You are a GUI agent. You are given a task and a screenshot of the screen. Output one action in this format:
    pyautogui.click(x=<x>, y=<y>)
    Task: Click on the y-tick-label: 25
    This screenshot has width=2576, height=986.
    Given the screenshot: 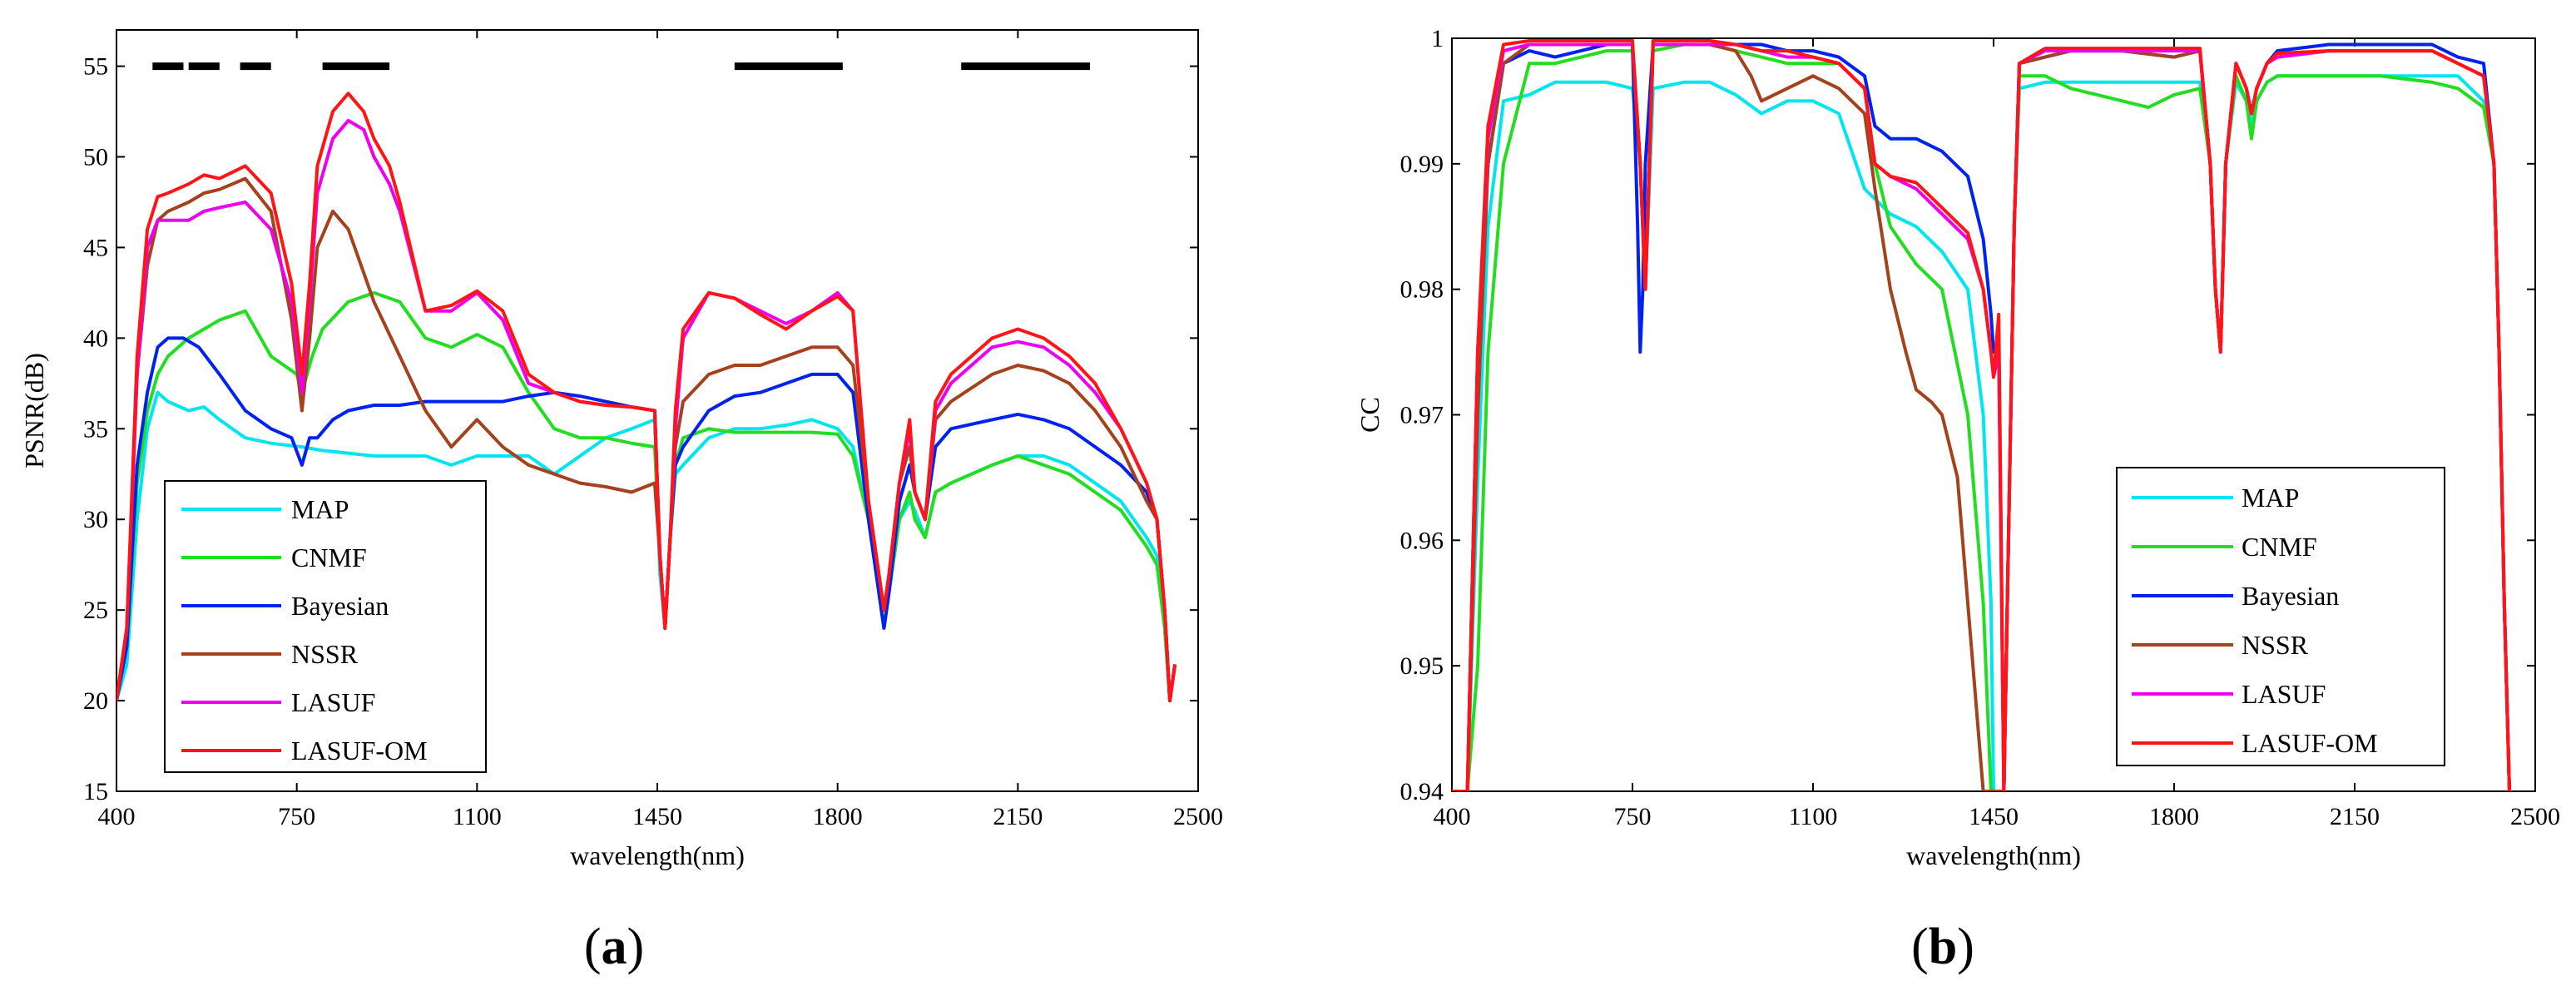 What is the action you would take?
    pyautogui.click(x=96, y=610)
    